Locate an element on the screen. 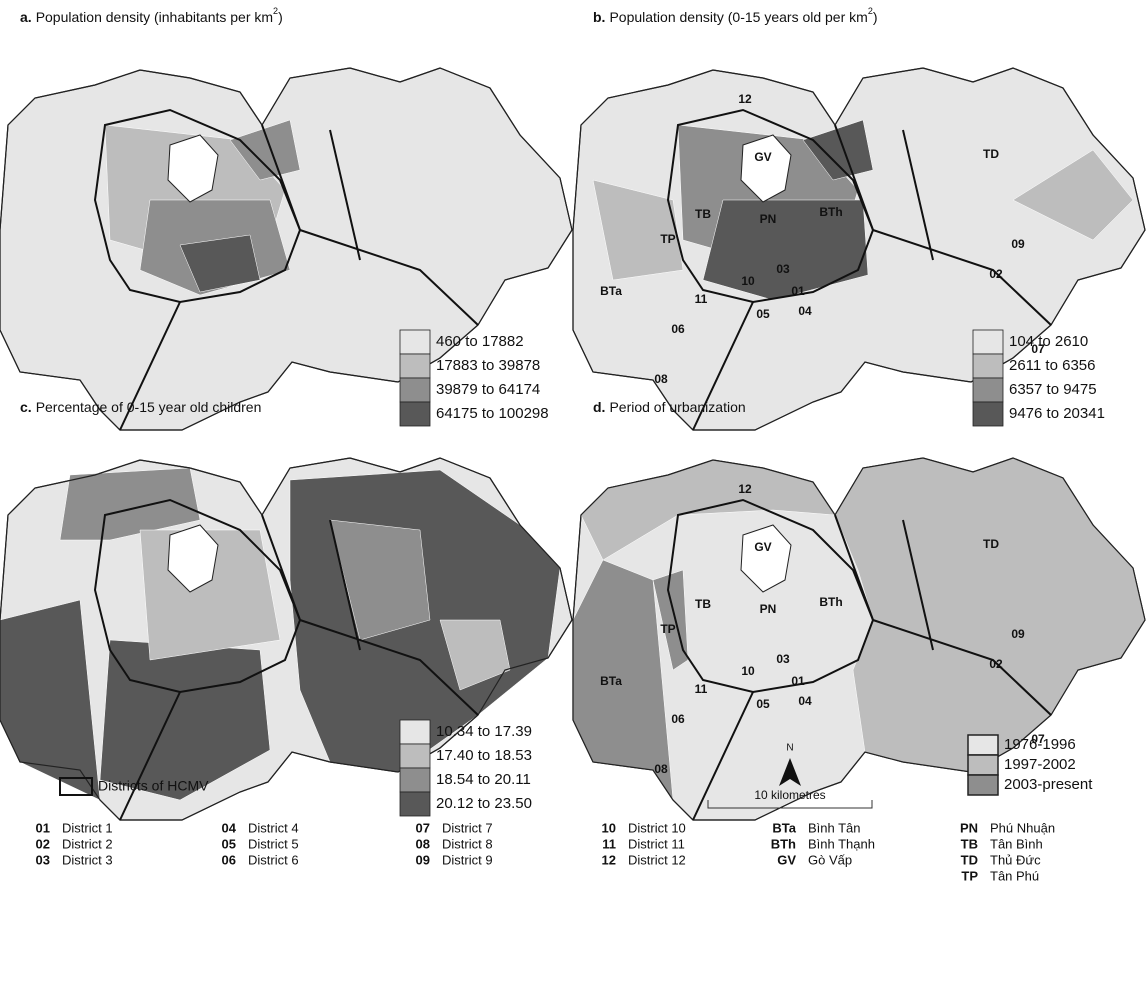 This screenshot has width=1147, height=983. key-name: Phú Nhuận is located at coordinates (1022, 827).